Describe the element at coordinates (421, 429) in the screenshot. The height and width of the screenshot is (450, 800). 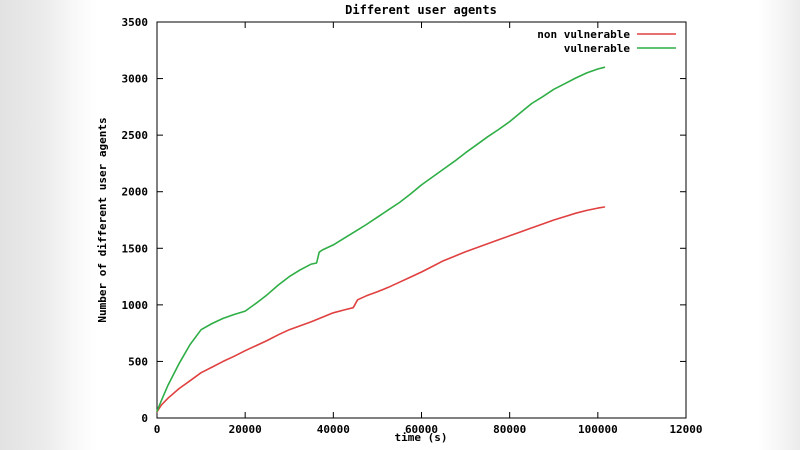
I see `x-tick-label: 60000` at that location.